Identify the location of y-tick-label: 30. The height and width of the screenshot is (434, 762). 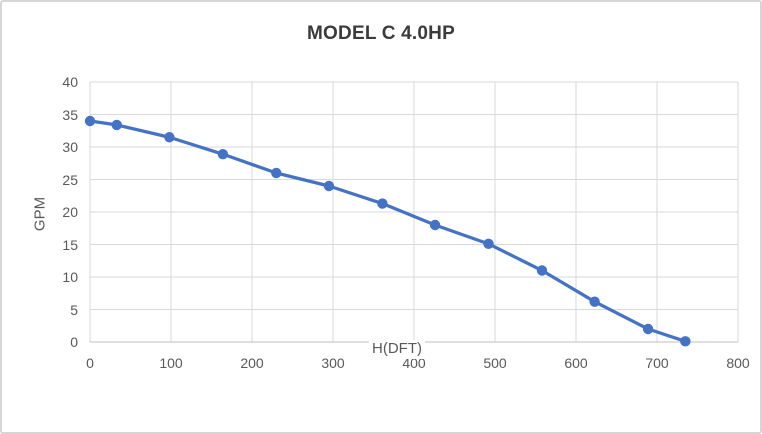
(70, 147).